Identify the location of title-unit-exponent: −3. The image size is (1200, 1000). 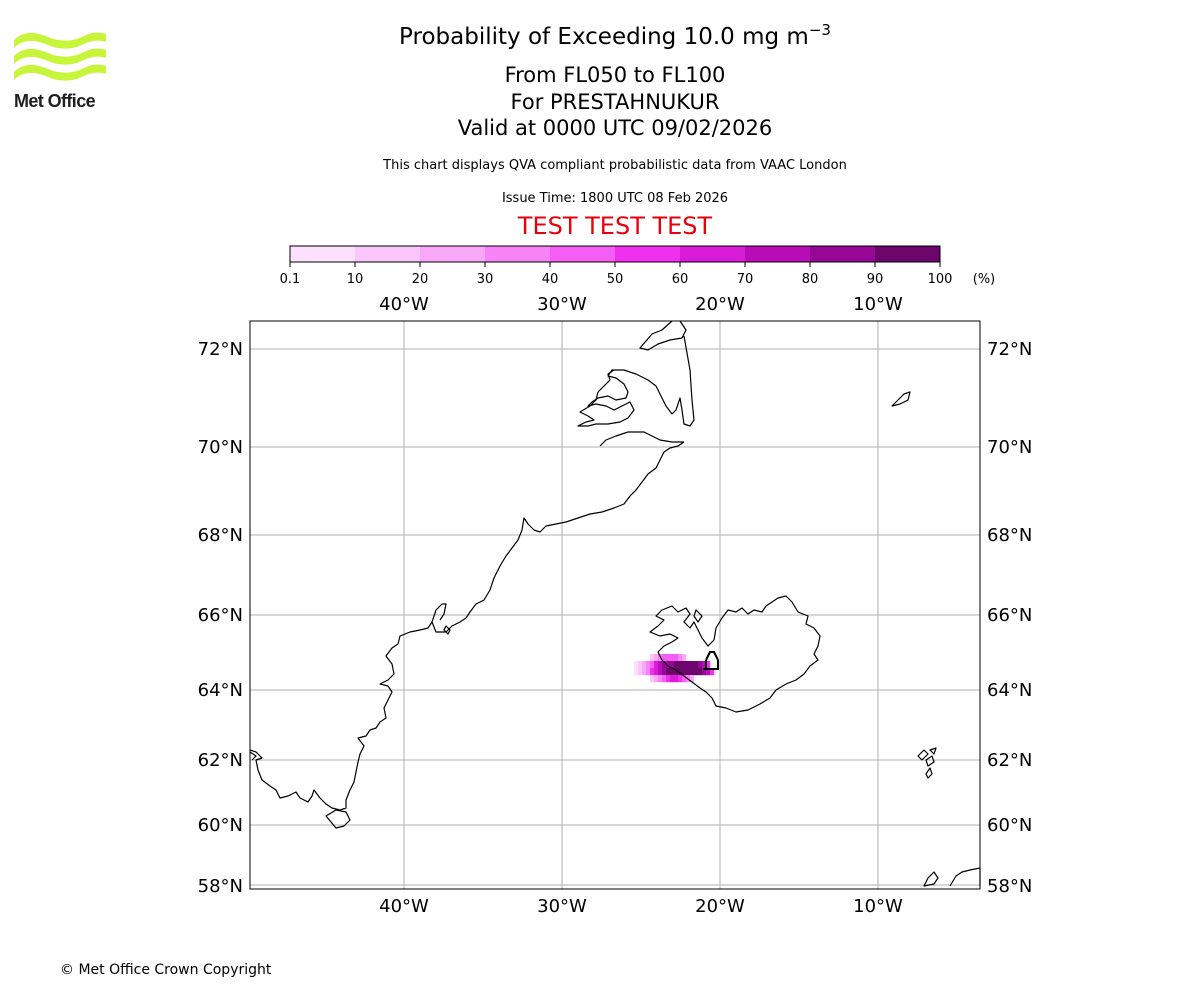
(819, 30).